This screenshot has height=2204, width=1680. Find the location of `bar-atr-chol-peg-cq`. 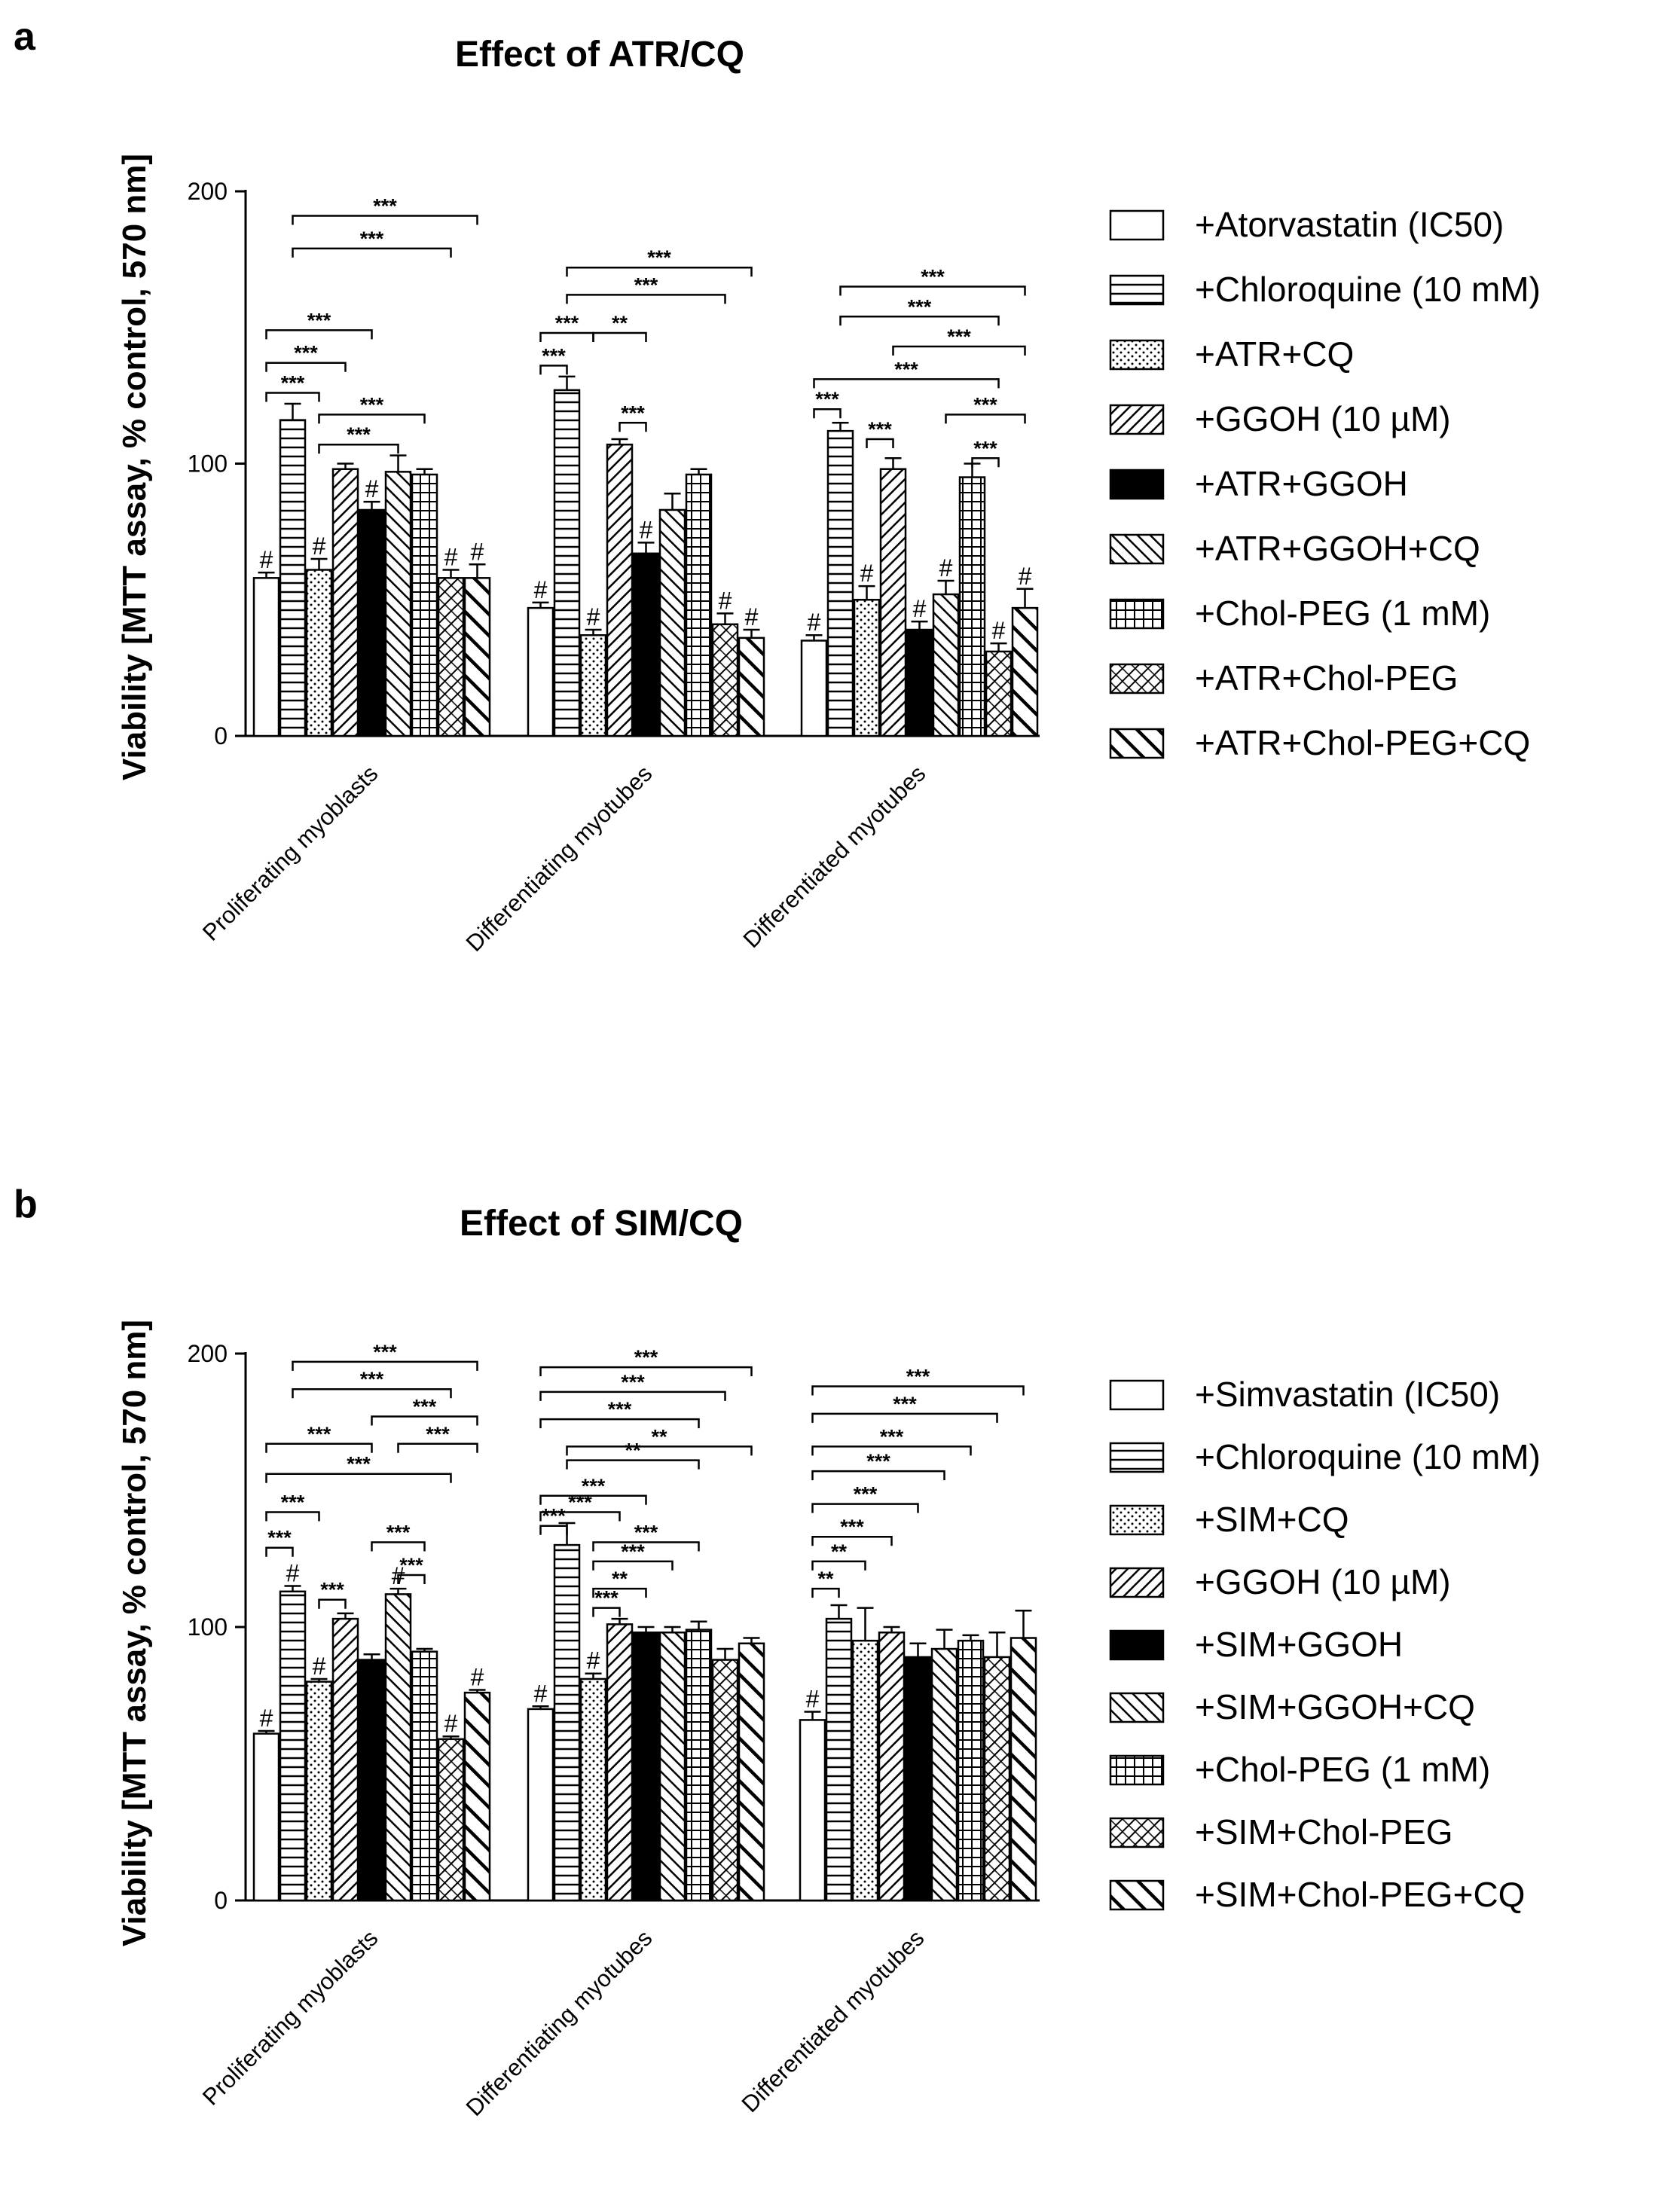

bar-atr-chol-peg-cq is located at coordinates (751, 686).